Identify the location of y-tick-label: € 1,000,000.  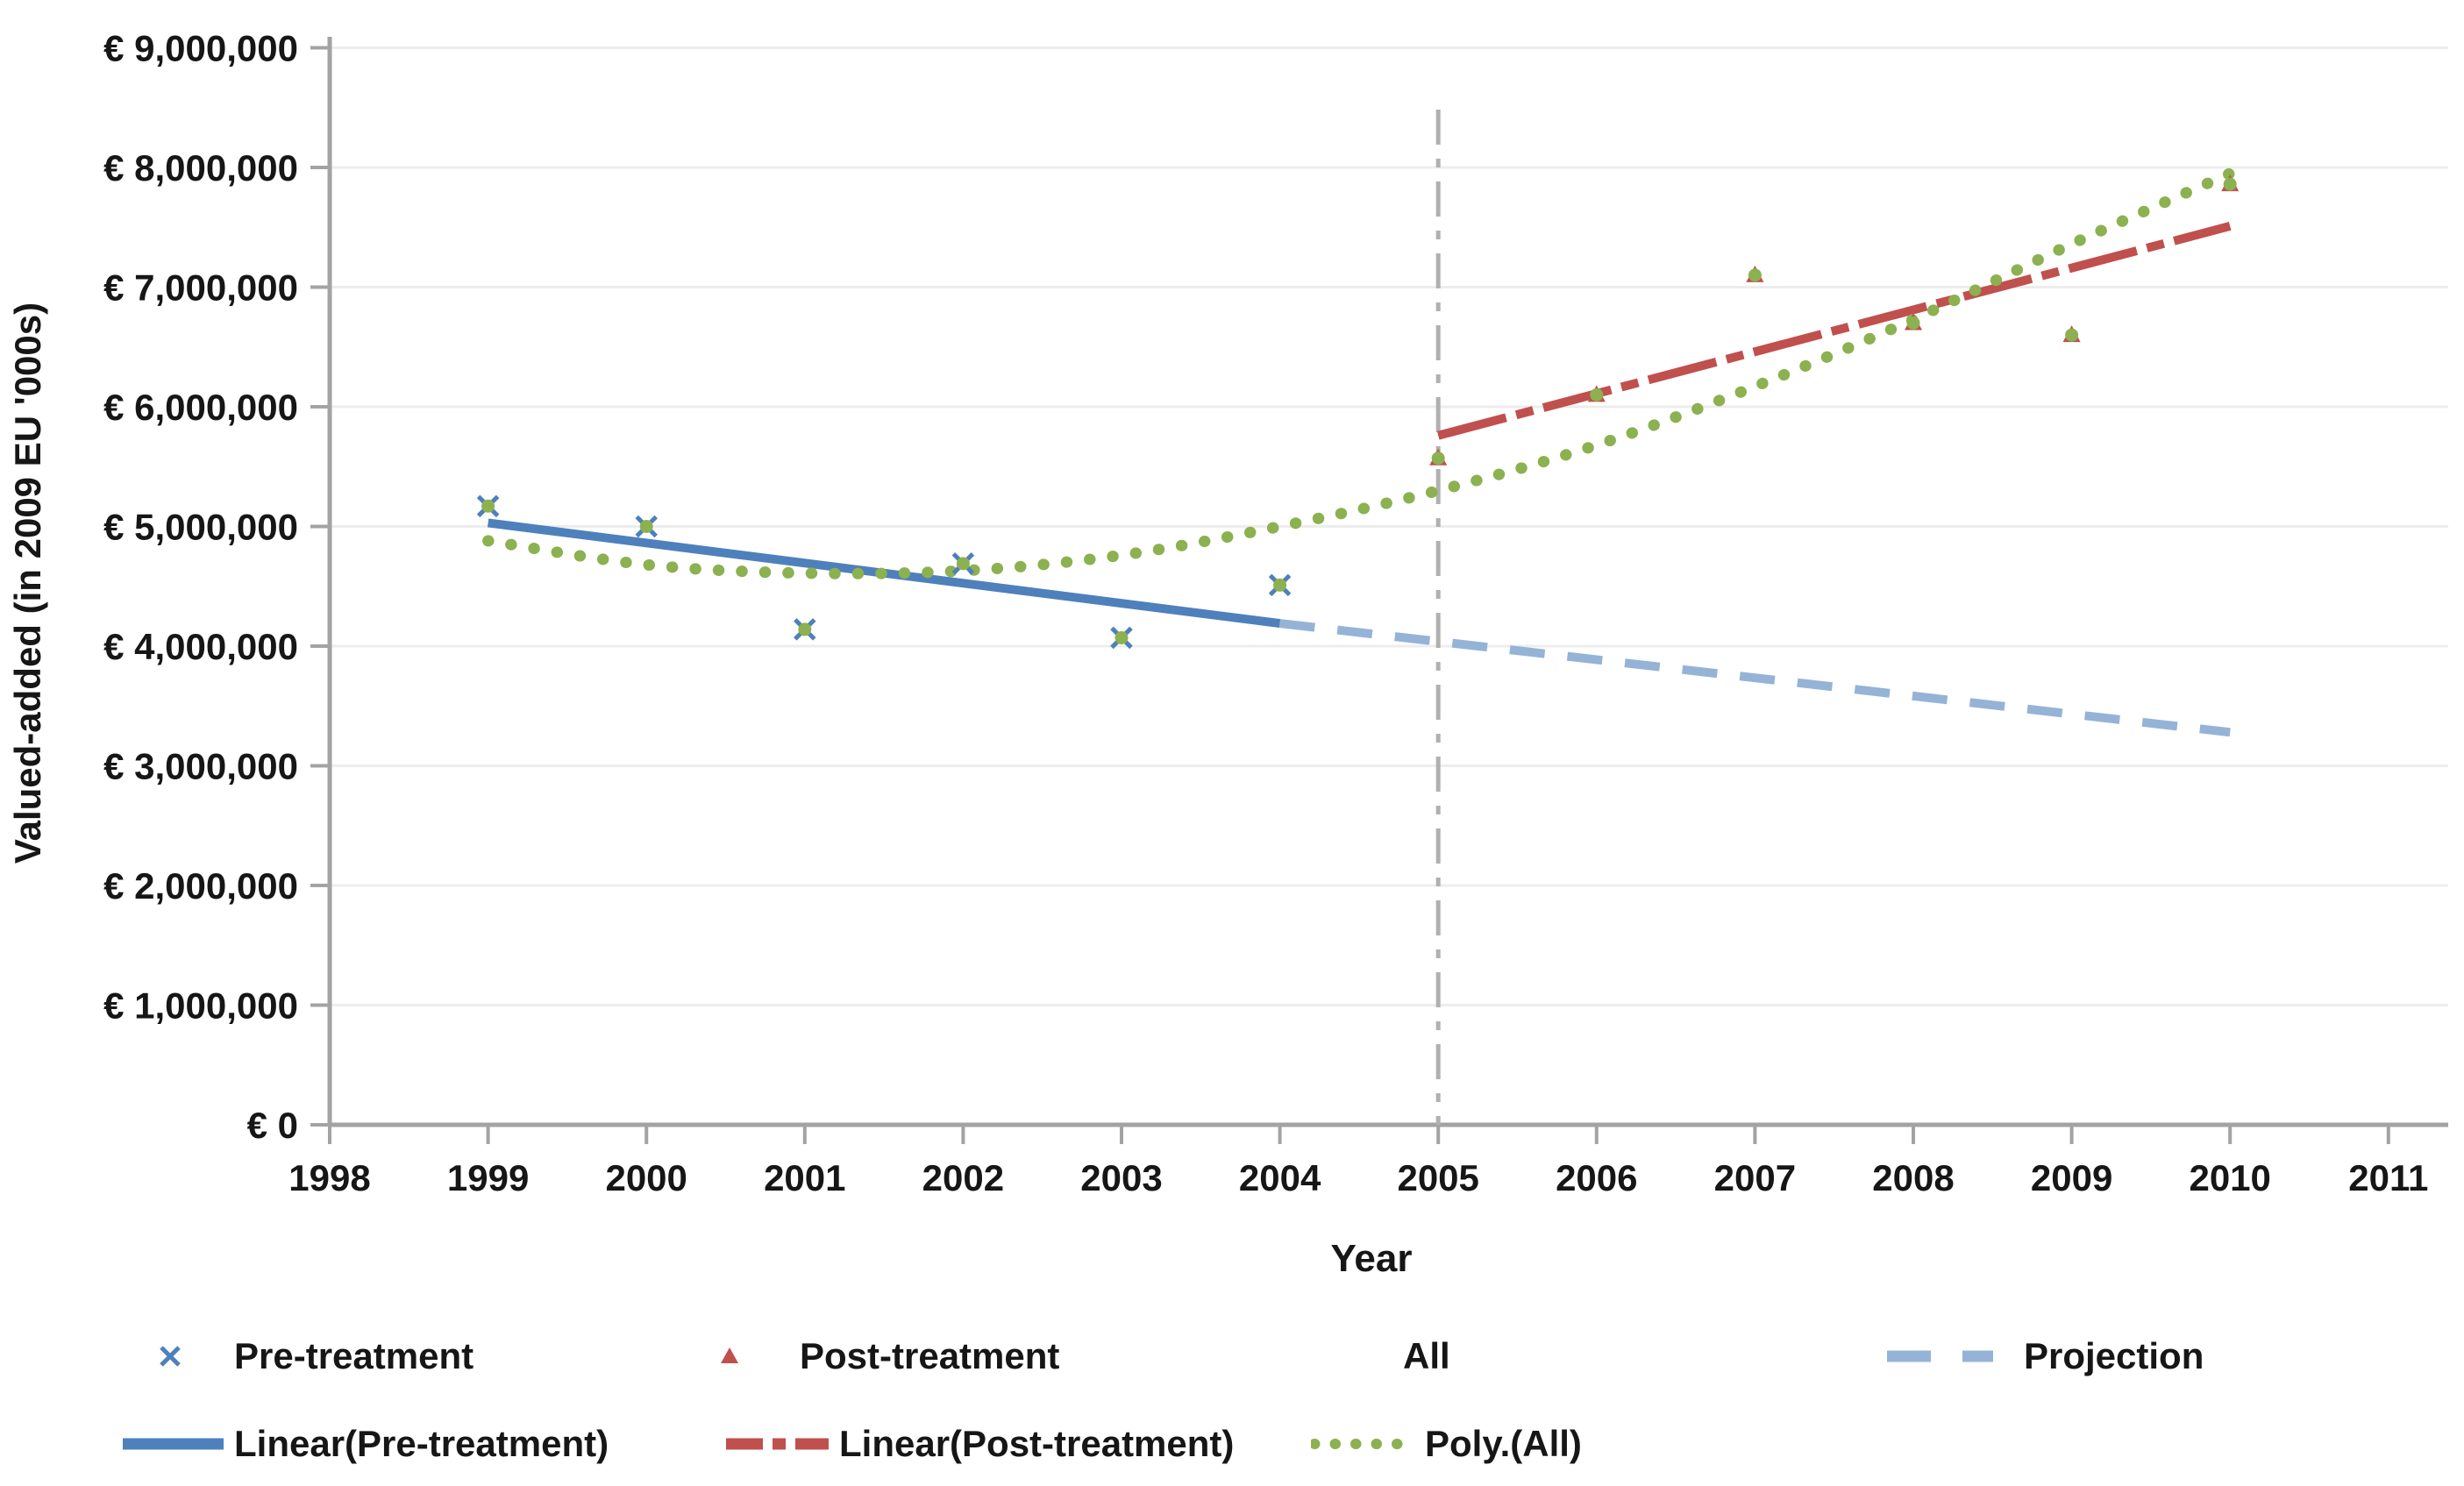
(201, 1006).